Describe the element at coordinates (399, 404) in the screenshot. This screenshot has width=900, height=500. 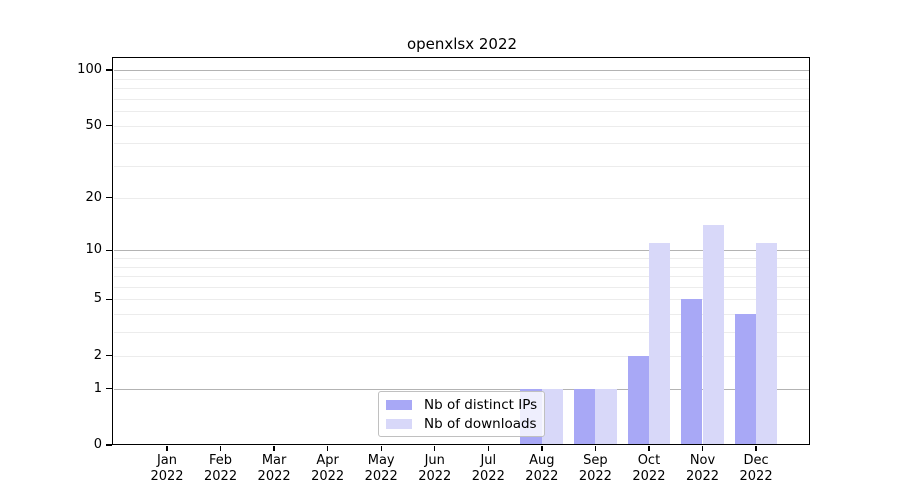
I see `legend-swatch-distinct-ips` at that location.